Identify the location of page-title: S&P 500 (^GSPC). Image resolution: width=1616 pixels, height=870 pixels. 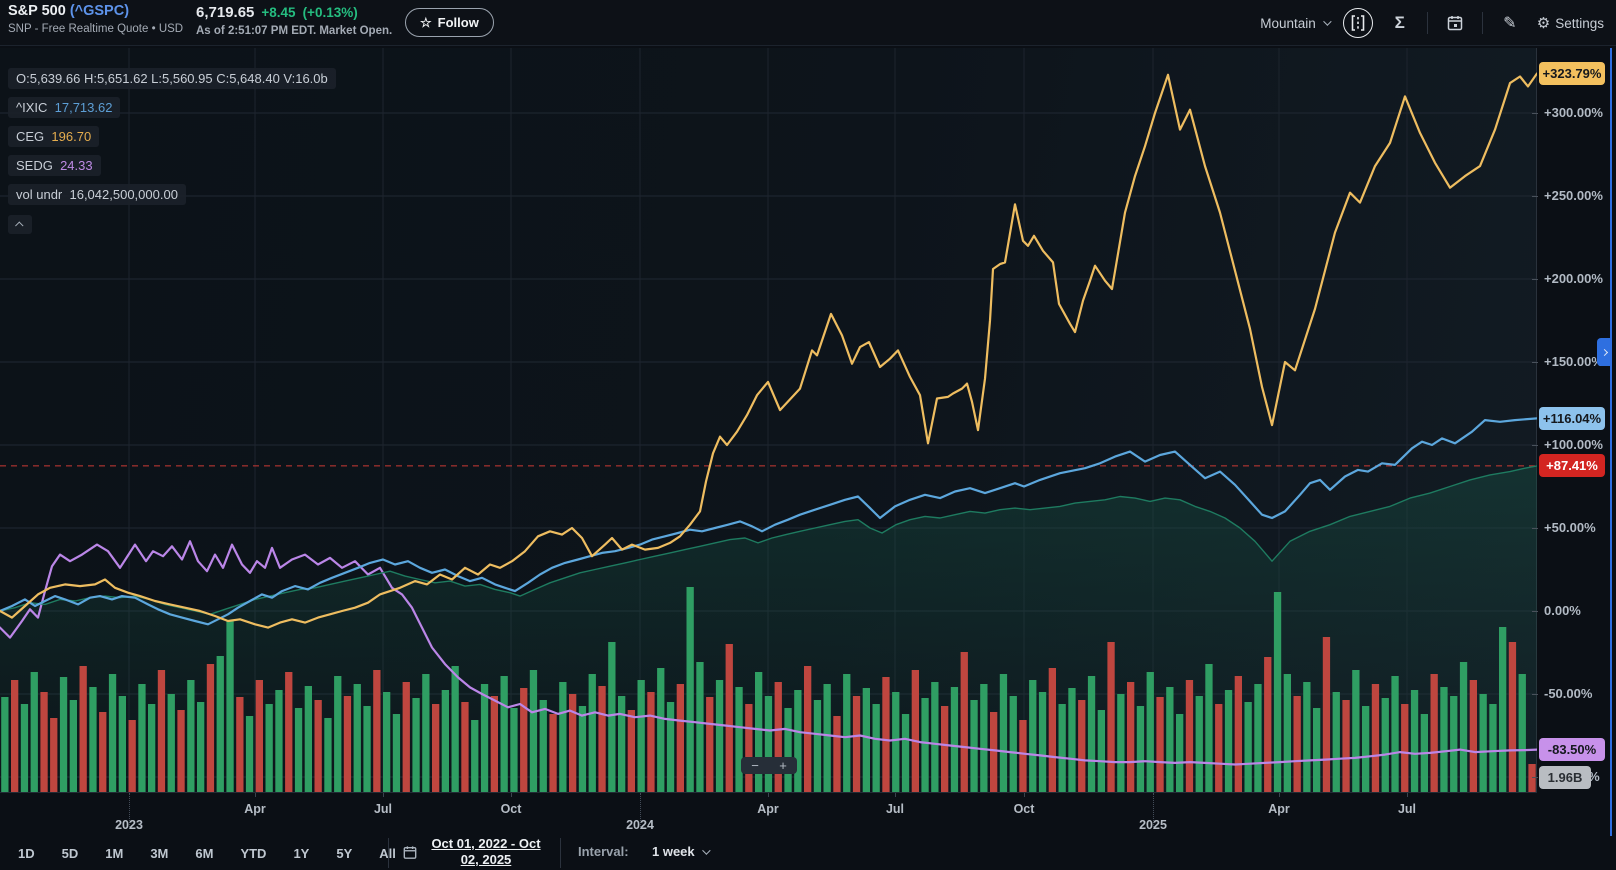
(95, 11).